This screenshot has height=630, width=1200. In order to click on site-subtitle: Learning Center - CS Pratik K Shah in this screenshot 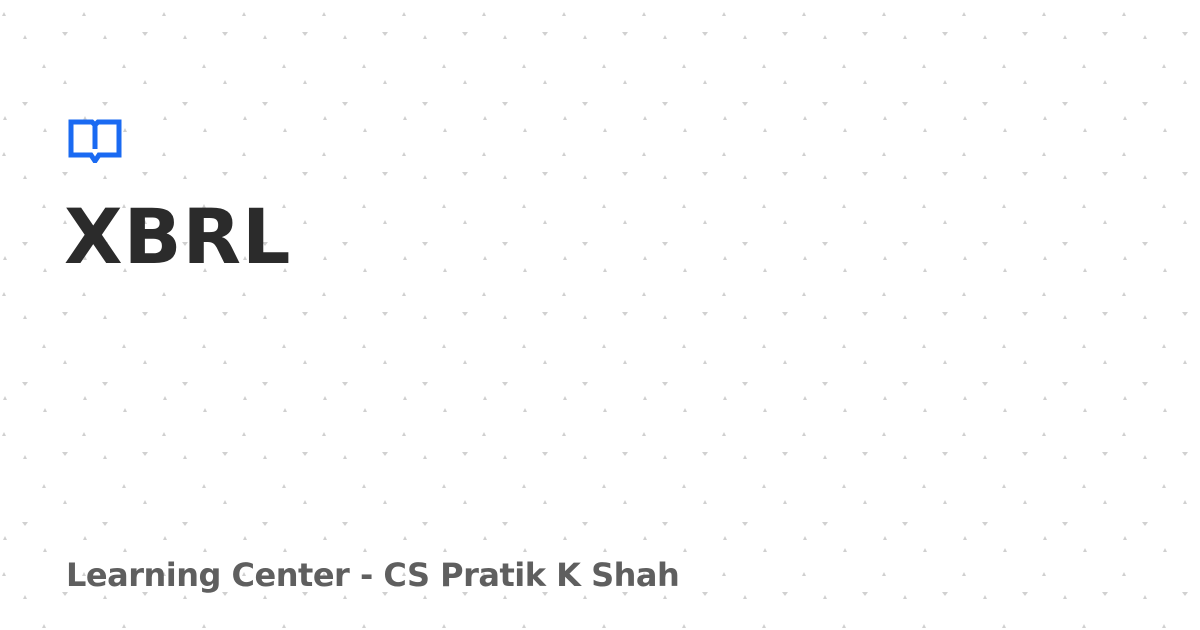, I will do `click(373, 575)`.